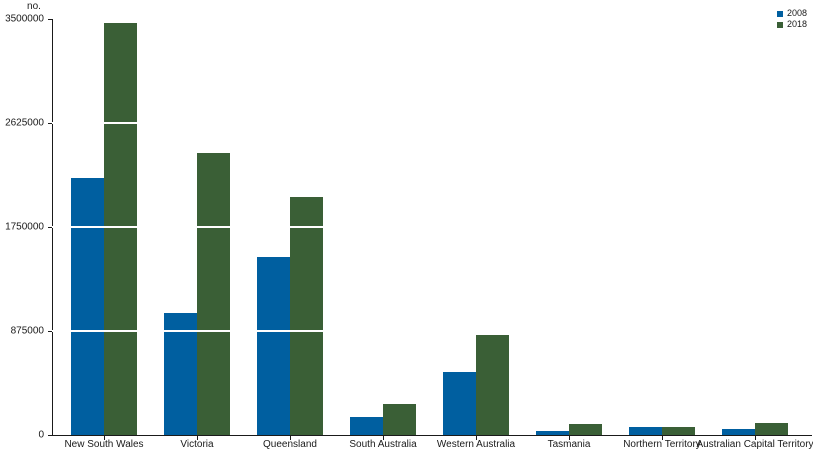  What do you see at coordinates (678, 431) in the screenshot?
I see `bar-2018-northern-territory` at bounding box center [678, 431].